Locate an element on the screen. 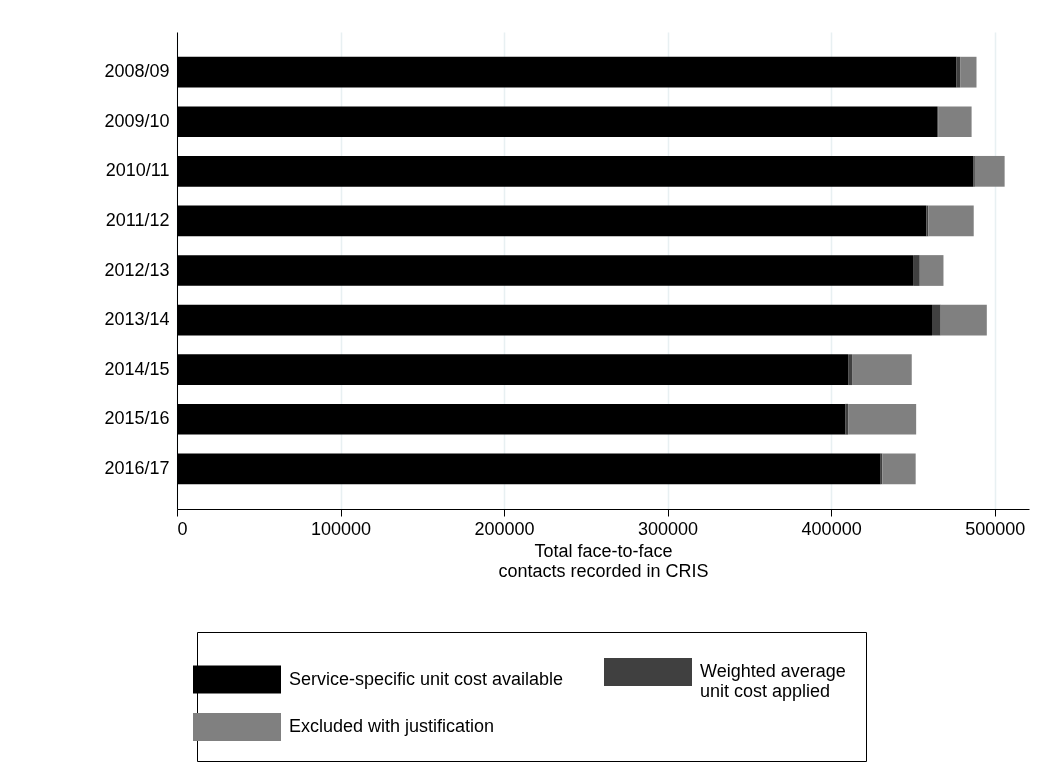 The image size is (1060, 771). legend-label: Excluded with justification is located at coordinates (392, 726).